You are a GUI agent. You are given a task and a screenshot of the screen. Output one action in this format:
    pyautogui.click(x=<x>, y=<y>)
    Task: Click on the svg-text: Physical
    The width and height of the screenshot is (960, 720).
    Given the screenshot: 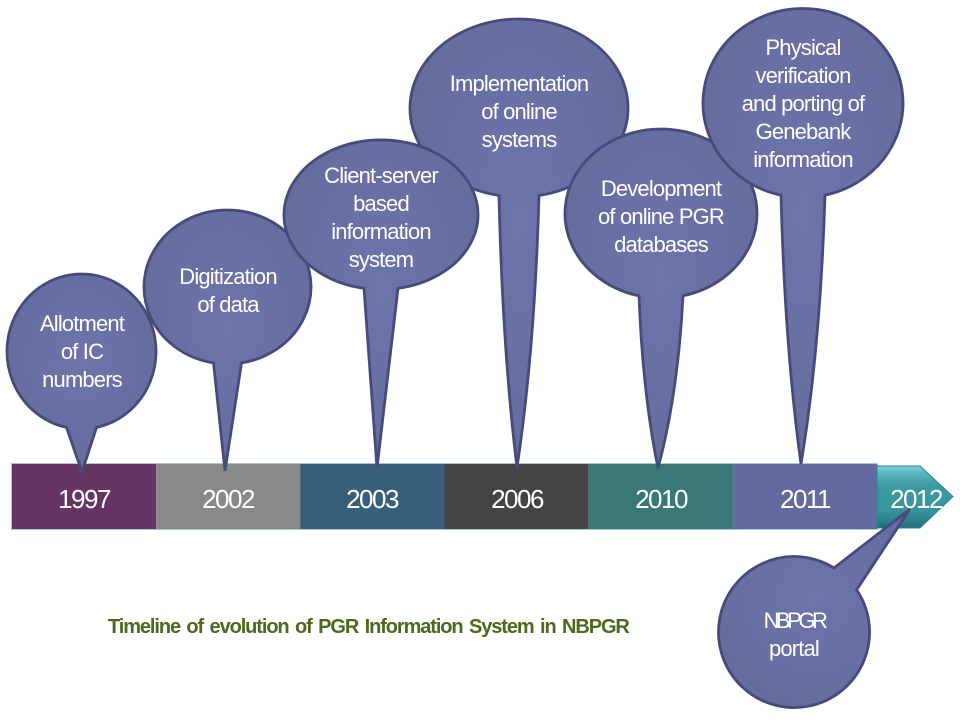 What is the action you would take?
    pyautogui.click(x=802, y=47)
    